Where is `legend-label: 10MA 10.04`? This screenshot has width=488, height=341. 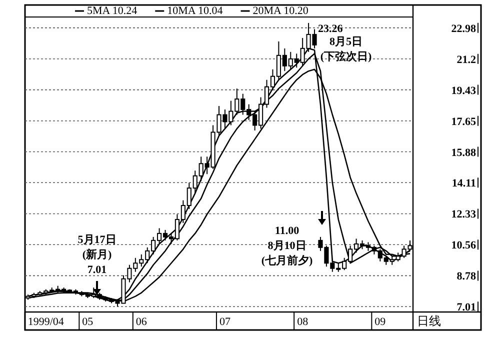 legend-label: 10MA 10.04 is located at coordinates (195, 11).